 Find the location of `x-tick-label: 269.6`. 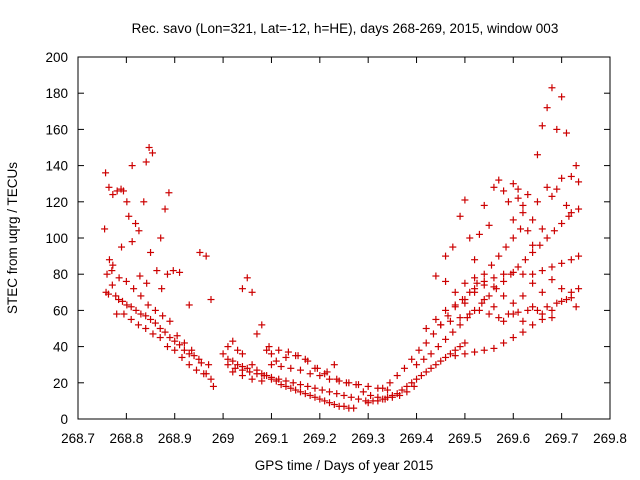

x-tick-label: 269.6 is located at coordinates (513, 438).